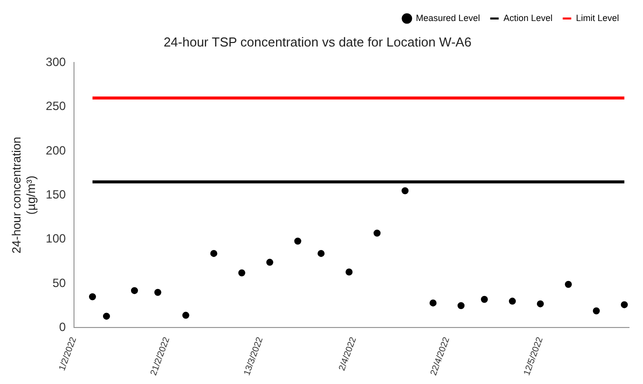 The width and height of the screenshot is (643, 384). Describe the element at coordinates (598, 17) in the screenshot. I see `legend-label: Limit Level` at that location.